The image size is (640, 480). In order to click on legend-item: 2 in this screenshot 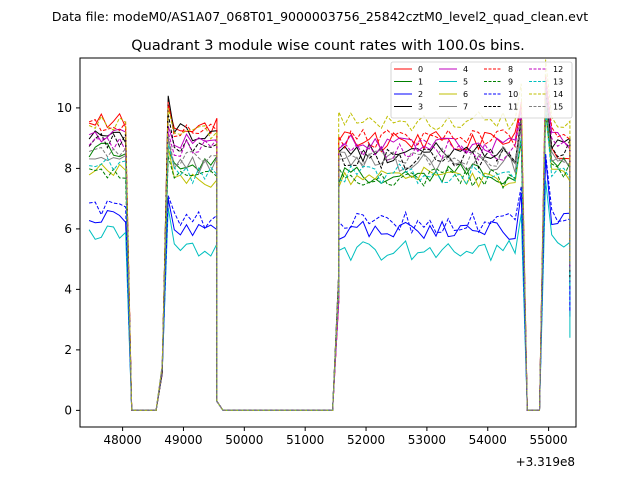, I will do `click(408, 94)`.